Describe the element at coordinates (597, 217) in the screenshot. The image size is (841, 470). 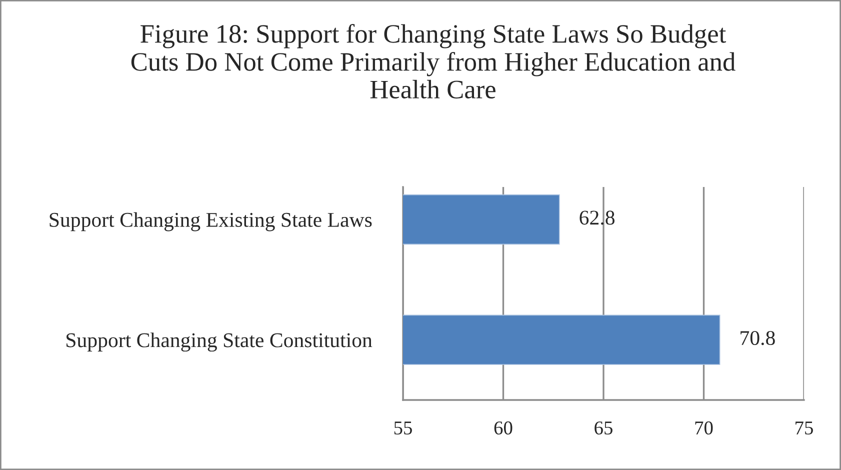
I see `data-label: 62.8` at that location.